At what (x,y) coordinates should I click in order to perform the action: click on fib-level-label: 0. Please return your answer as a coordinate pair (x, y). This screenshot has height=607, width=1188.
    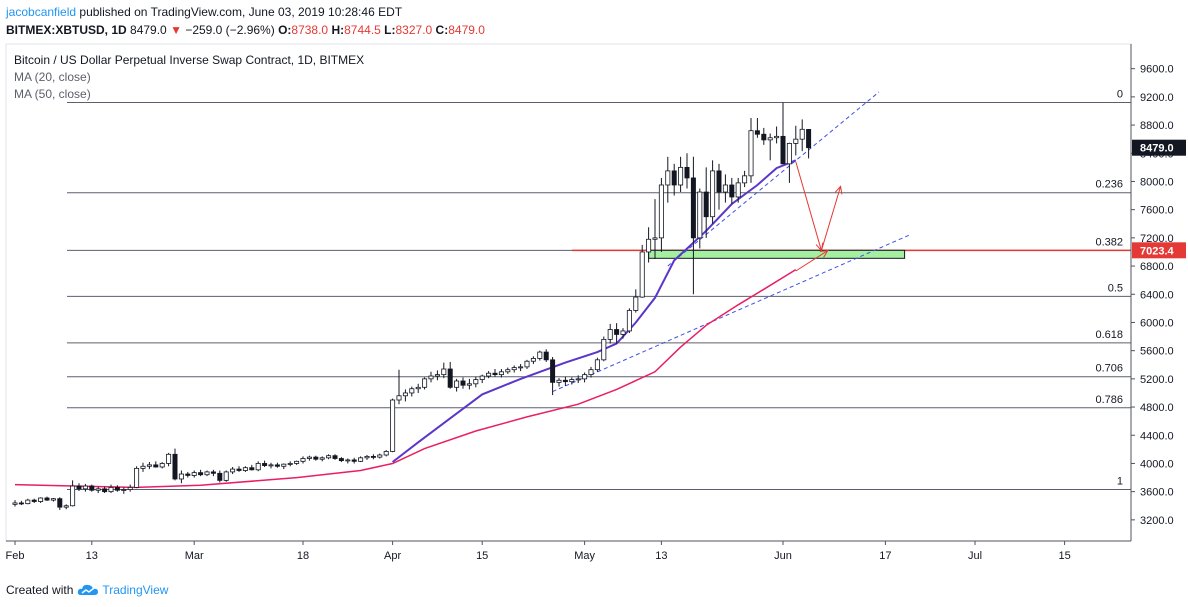
    Looking at the image, I should click on (1120, 95).